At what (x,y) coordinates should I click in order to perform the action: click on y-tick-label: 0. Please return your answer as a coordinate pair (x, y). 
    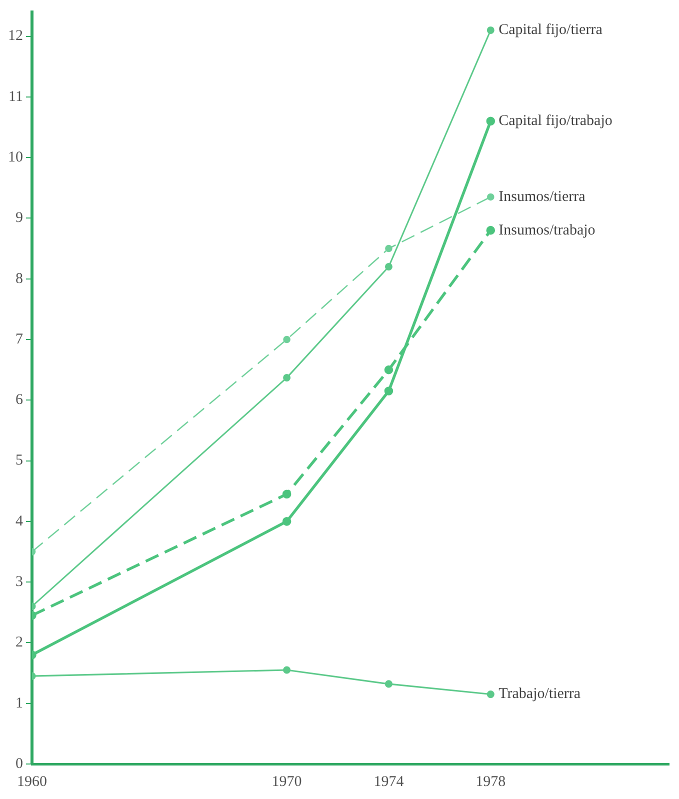
    Looking at the image, I should click on (19, 764).